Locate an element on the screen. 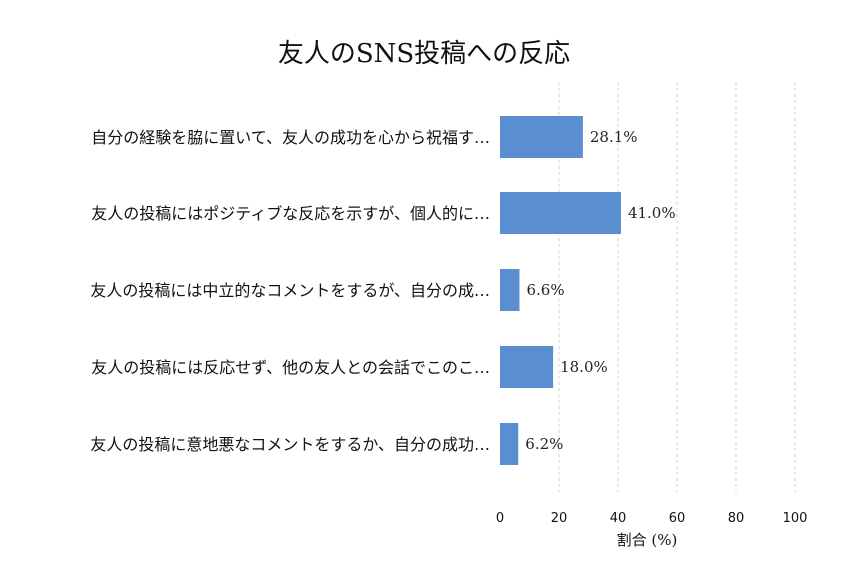 The height and width of the screenshot is (588, 846). x-tick-0: 0 is located at coordinates (500, 518).